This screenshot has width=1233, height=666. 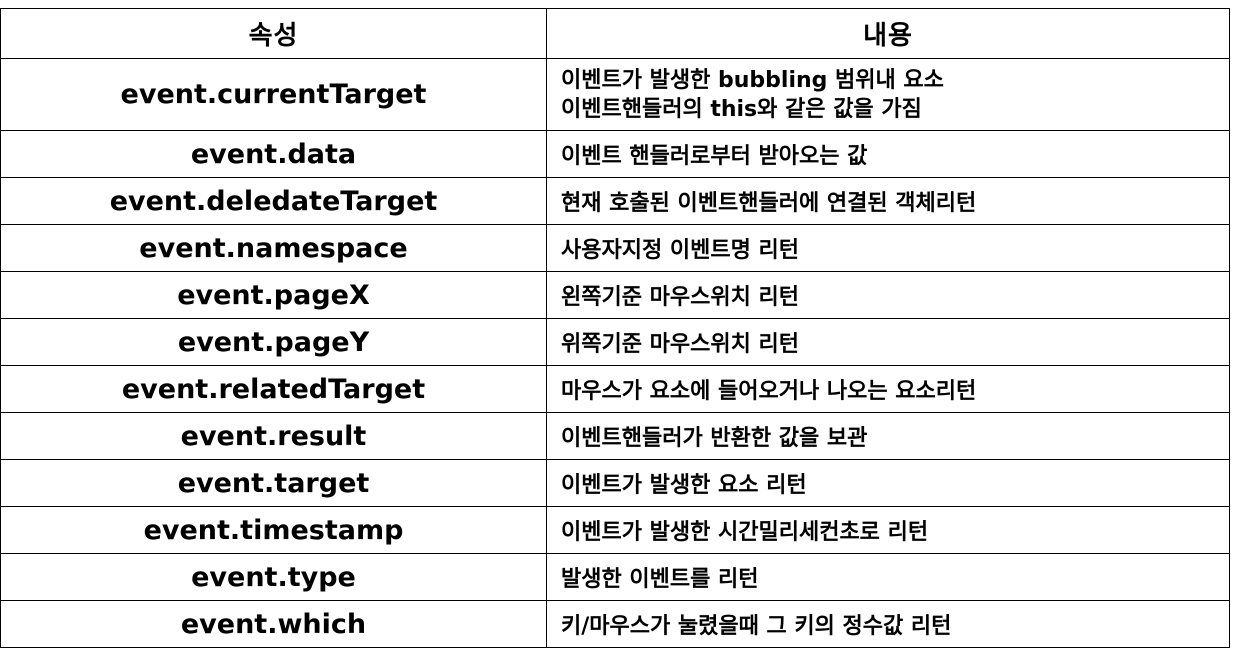 I want to click on description-cell: 이벤트 핸들러로부터 받아오는 값, so click(x=888, y=154).